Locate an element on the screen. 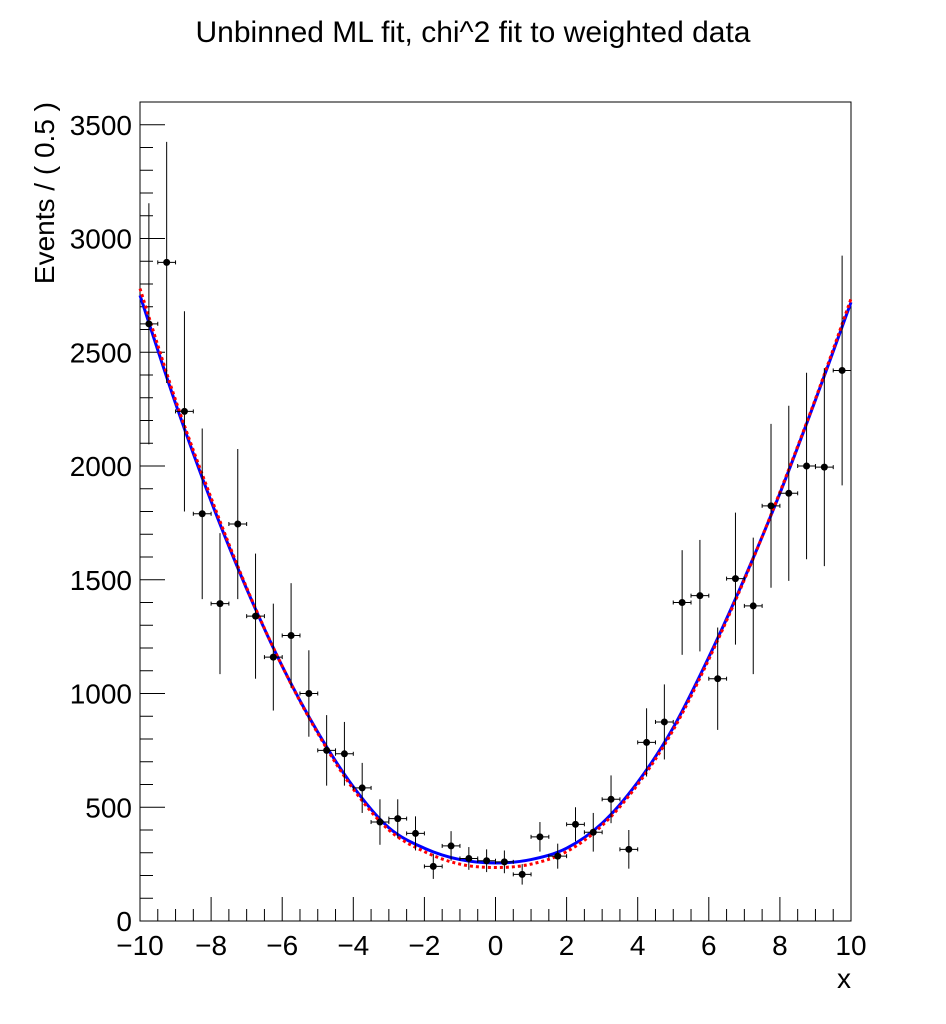 Image resolution: width=946 pixels, height=1024 pixels. x-tick-label: 6 is located at coordinates (709, 945).